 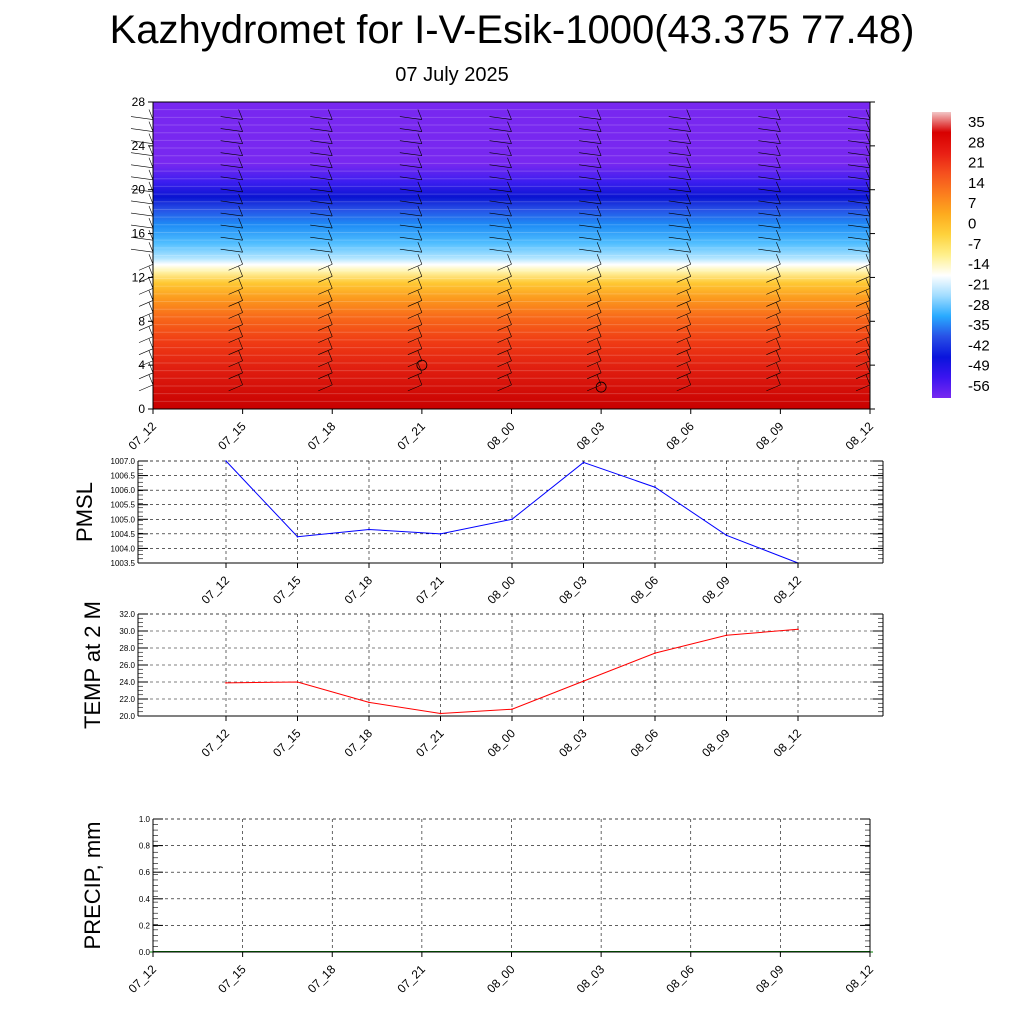 I want to click on y-tick-label: 0.8, so click(x=145, y=846).